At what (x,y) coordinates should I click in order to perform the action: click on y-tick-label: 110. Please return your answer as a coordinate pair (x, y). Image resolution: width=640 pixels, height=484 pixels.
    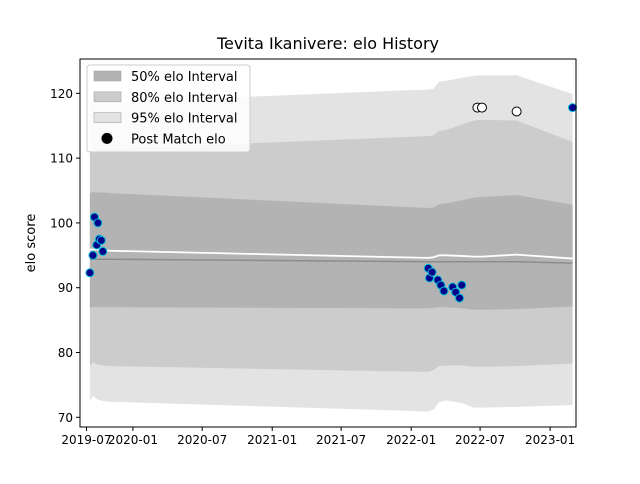
    Looking at the image, I should click on (61, 159).